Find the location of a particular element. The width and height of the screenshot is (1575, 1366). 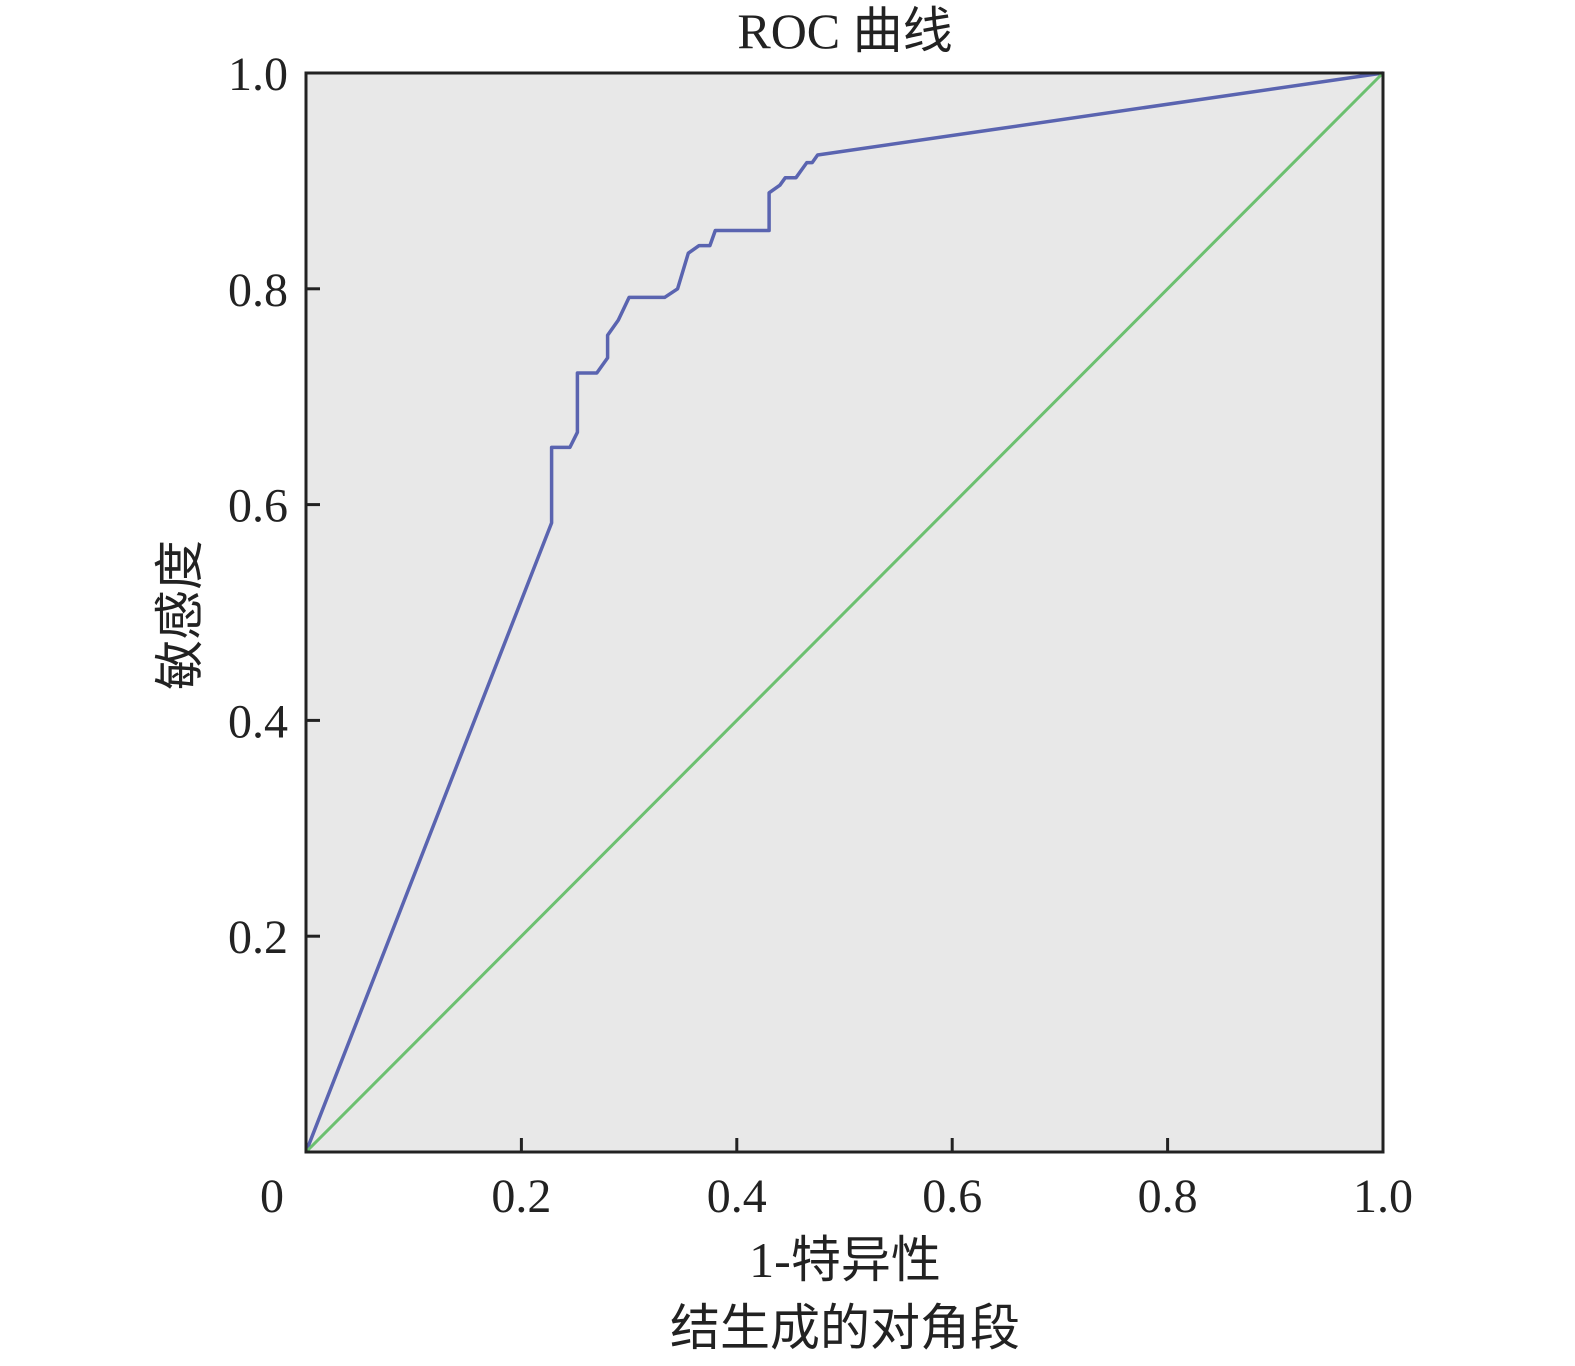

y-tick-label: 1.0 is located at coordinates (258, 74).